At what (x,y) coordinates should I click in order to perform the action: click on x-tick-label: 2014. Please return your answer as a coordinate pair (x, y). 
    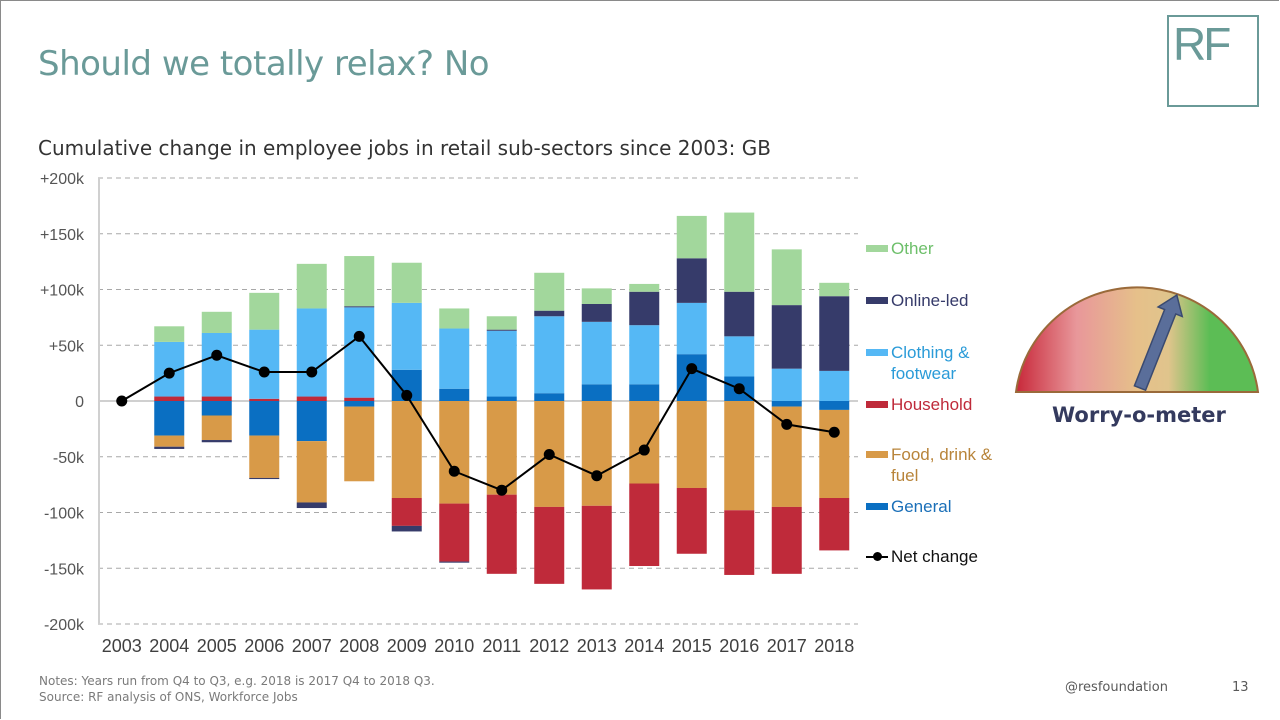
    Looking at the image, I should click on (644, 646).